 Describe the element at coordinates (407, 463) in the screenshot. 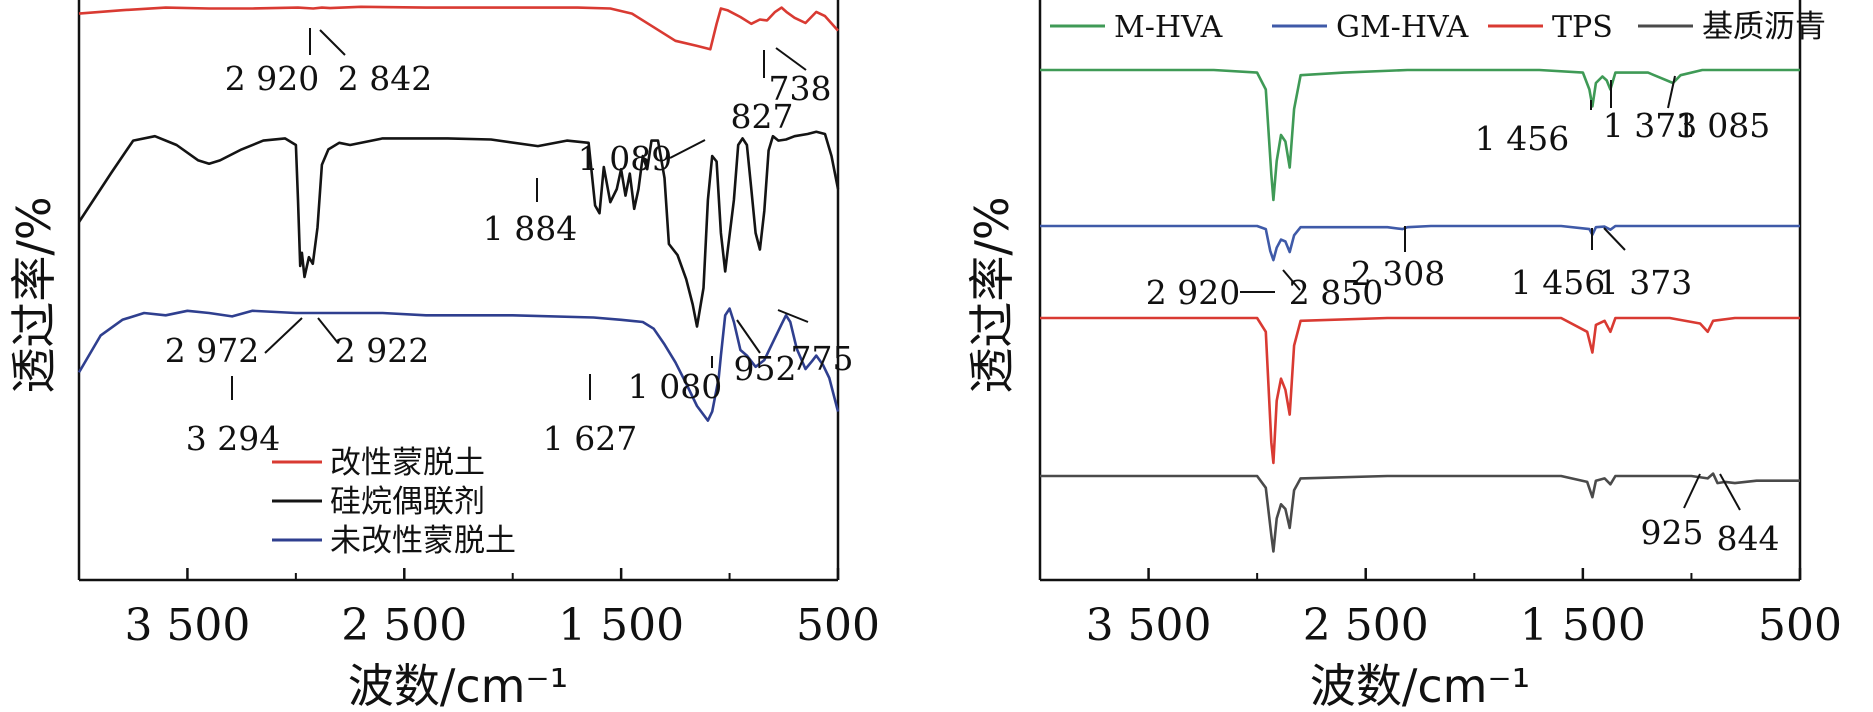

I see `legend-label: 改性蒙脱土` at that location.